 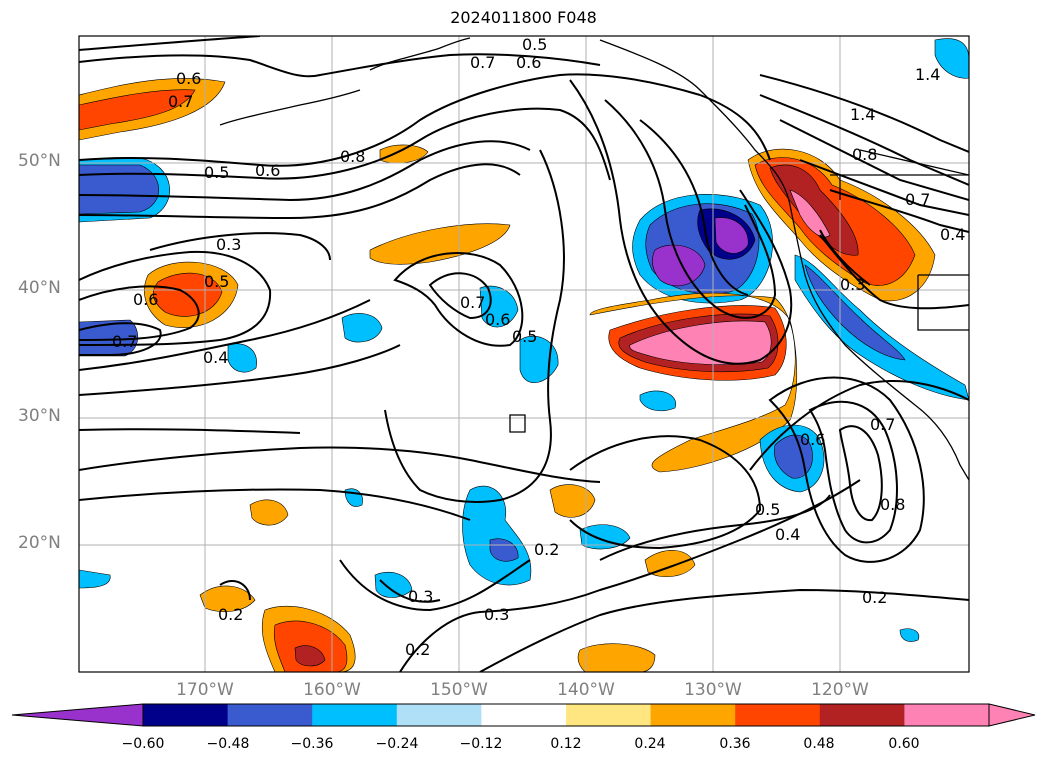 What do you see at coordinates (228, 744) in the screenshot?
I see `colorbar-tick-label: −0.48` at bounding box center [228, 744].